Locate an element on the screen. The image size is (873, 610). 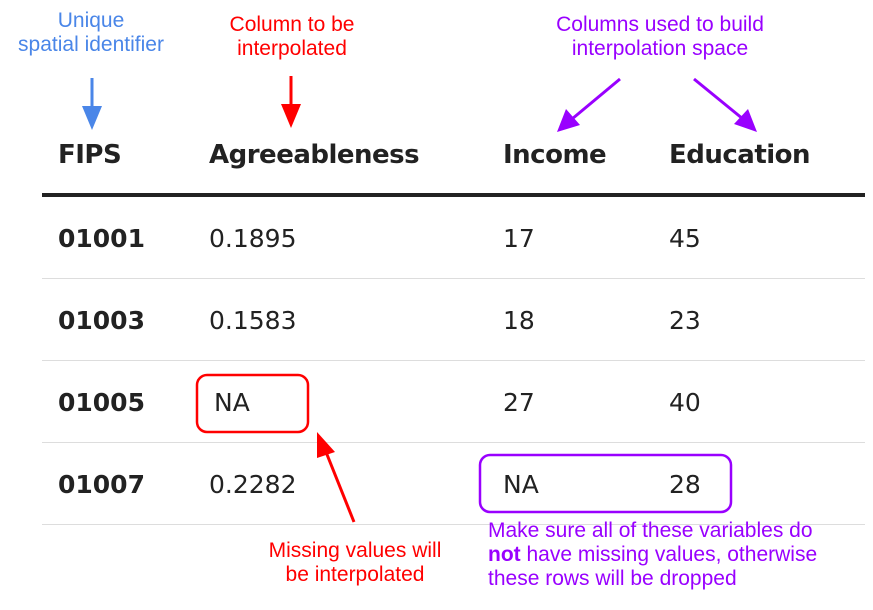
blue-down-arrow is located at coordinates (92, 104).